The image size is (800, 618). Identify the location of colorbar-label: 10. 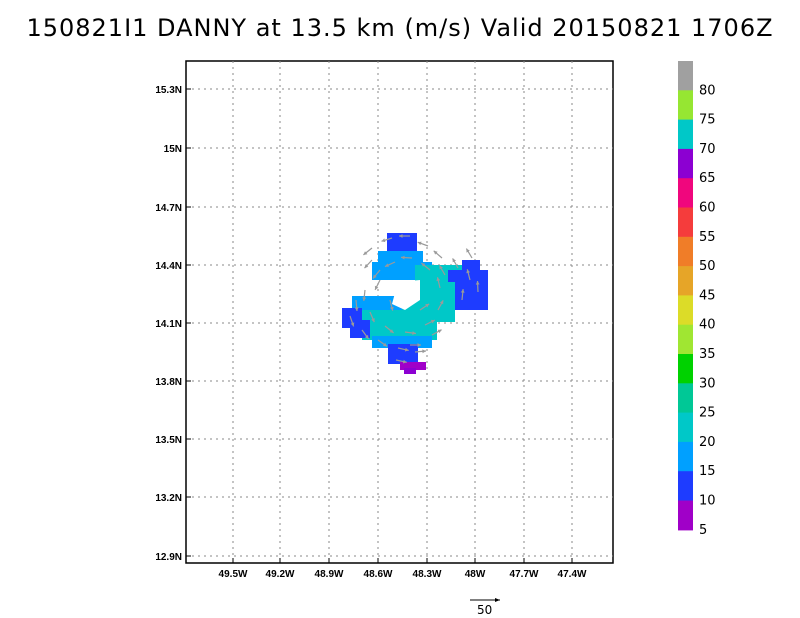
(707, 501).